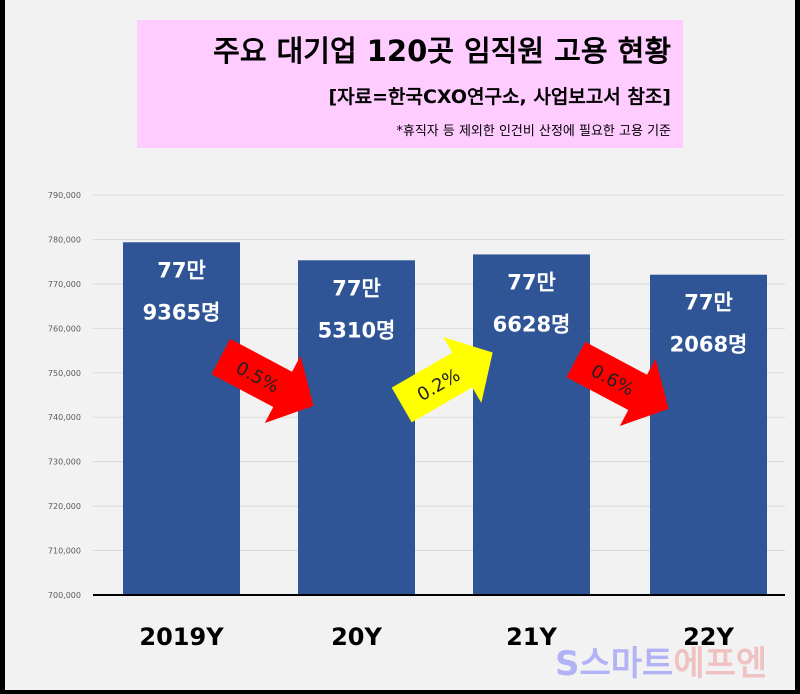  What do you see at coordinates (64, 417) in the screenshot?
I see `y-tick-label: 740,000` at bounding box center [64, 417].